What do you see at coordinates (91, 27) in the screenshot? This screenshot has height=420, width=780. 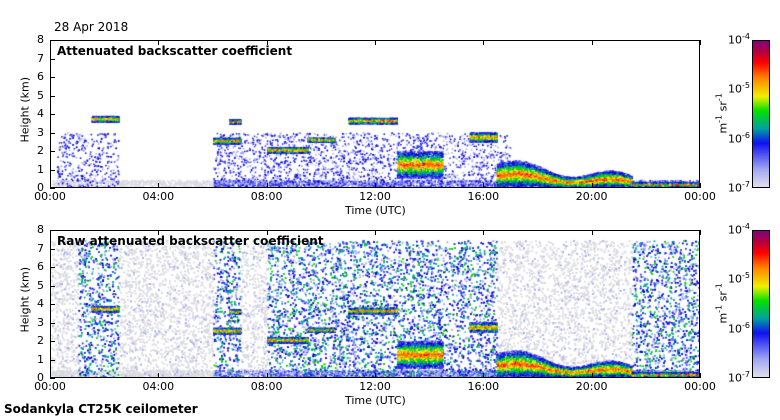 I see `date-label: 28 Apr 2018` at bounding box center [91, 27].